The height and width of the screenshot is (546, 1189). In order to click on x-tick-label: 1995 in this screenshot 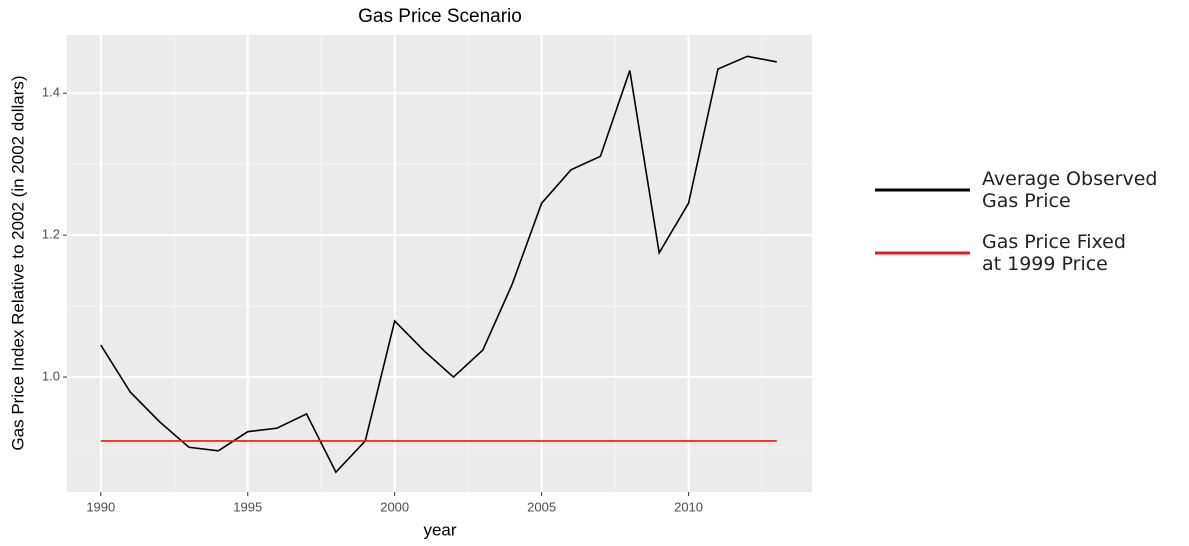, I will do `click(247, 506)`.